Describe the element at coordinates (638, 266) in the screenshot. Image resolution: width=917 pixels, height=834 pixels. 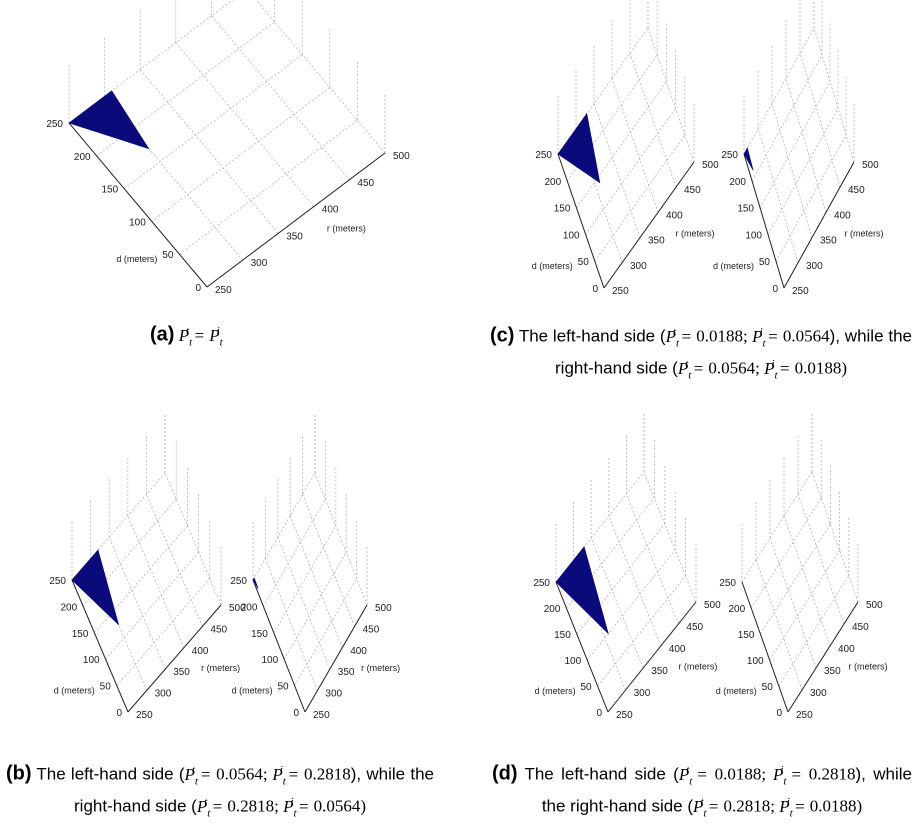
I see `tick-r-c-left-1: 300` at that location.